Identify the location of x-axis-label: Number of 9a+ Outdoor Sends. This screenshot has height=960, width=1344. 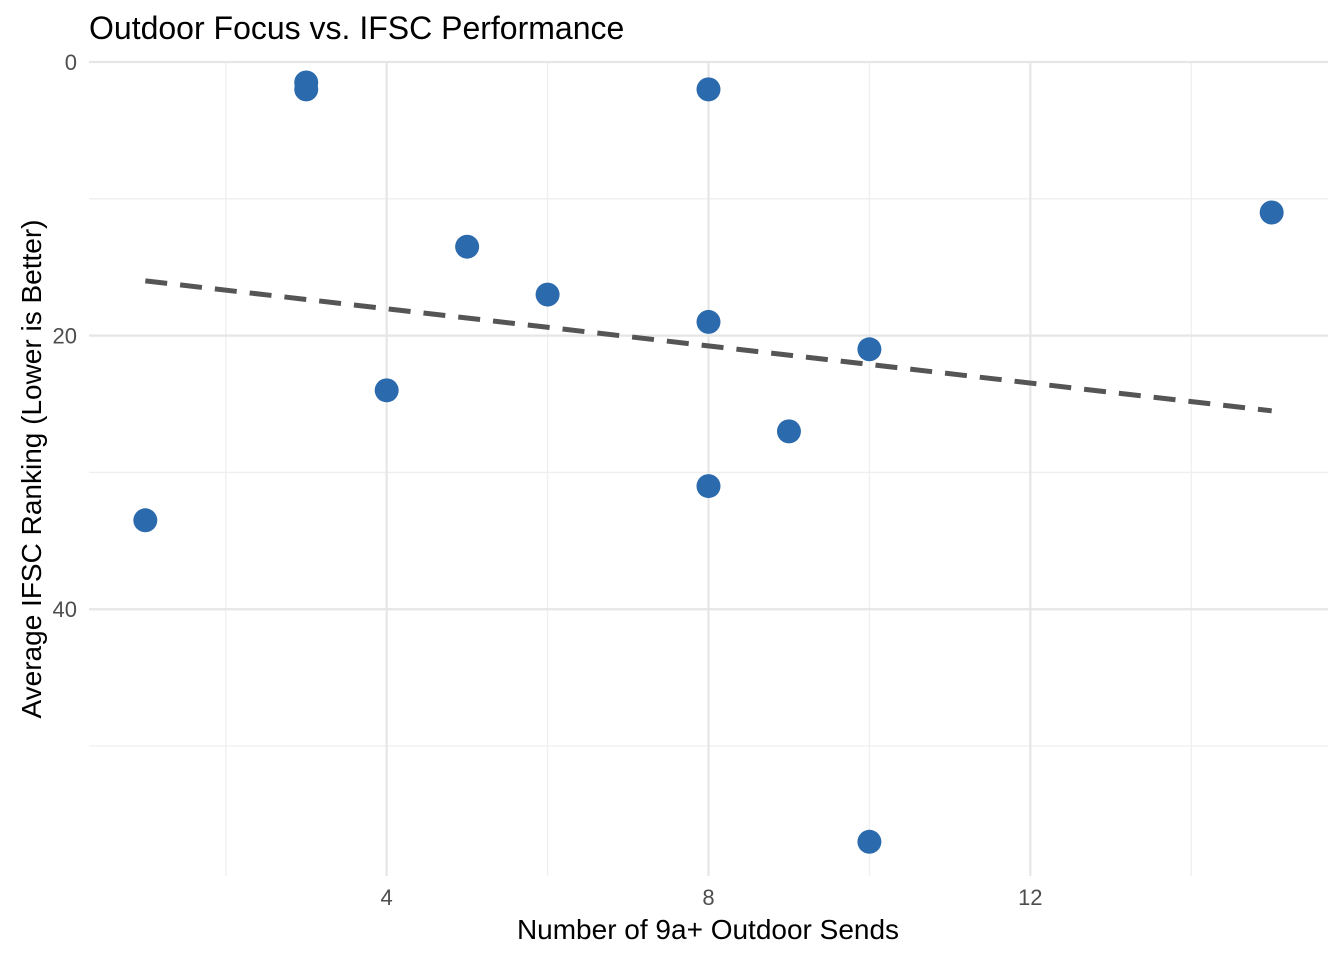
(708, 929).